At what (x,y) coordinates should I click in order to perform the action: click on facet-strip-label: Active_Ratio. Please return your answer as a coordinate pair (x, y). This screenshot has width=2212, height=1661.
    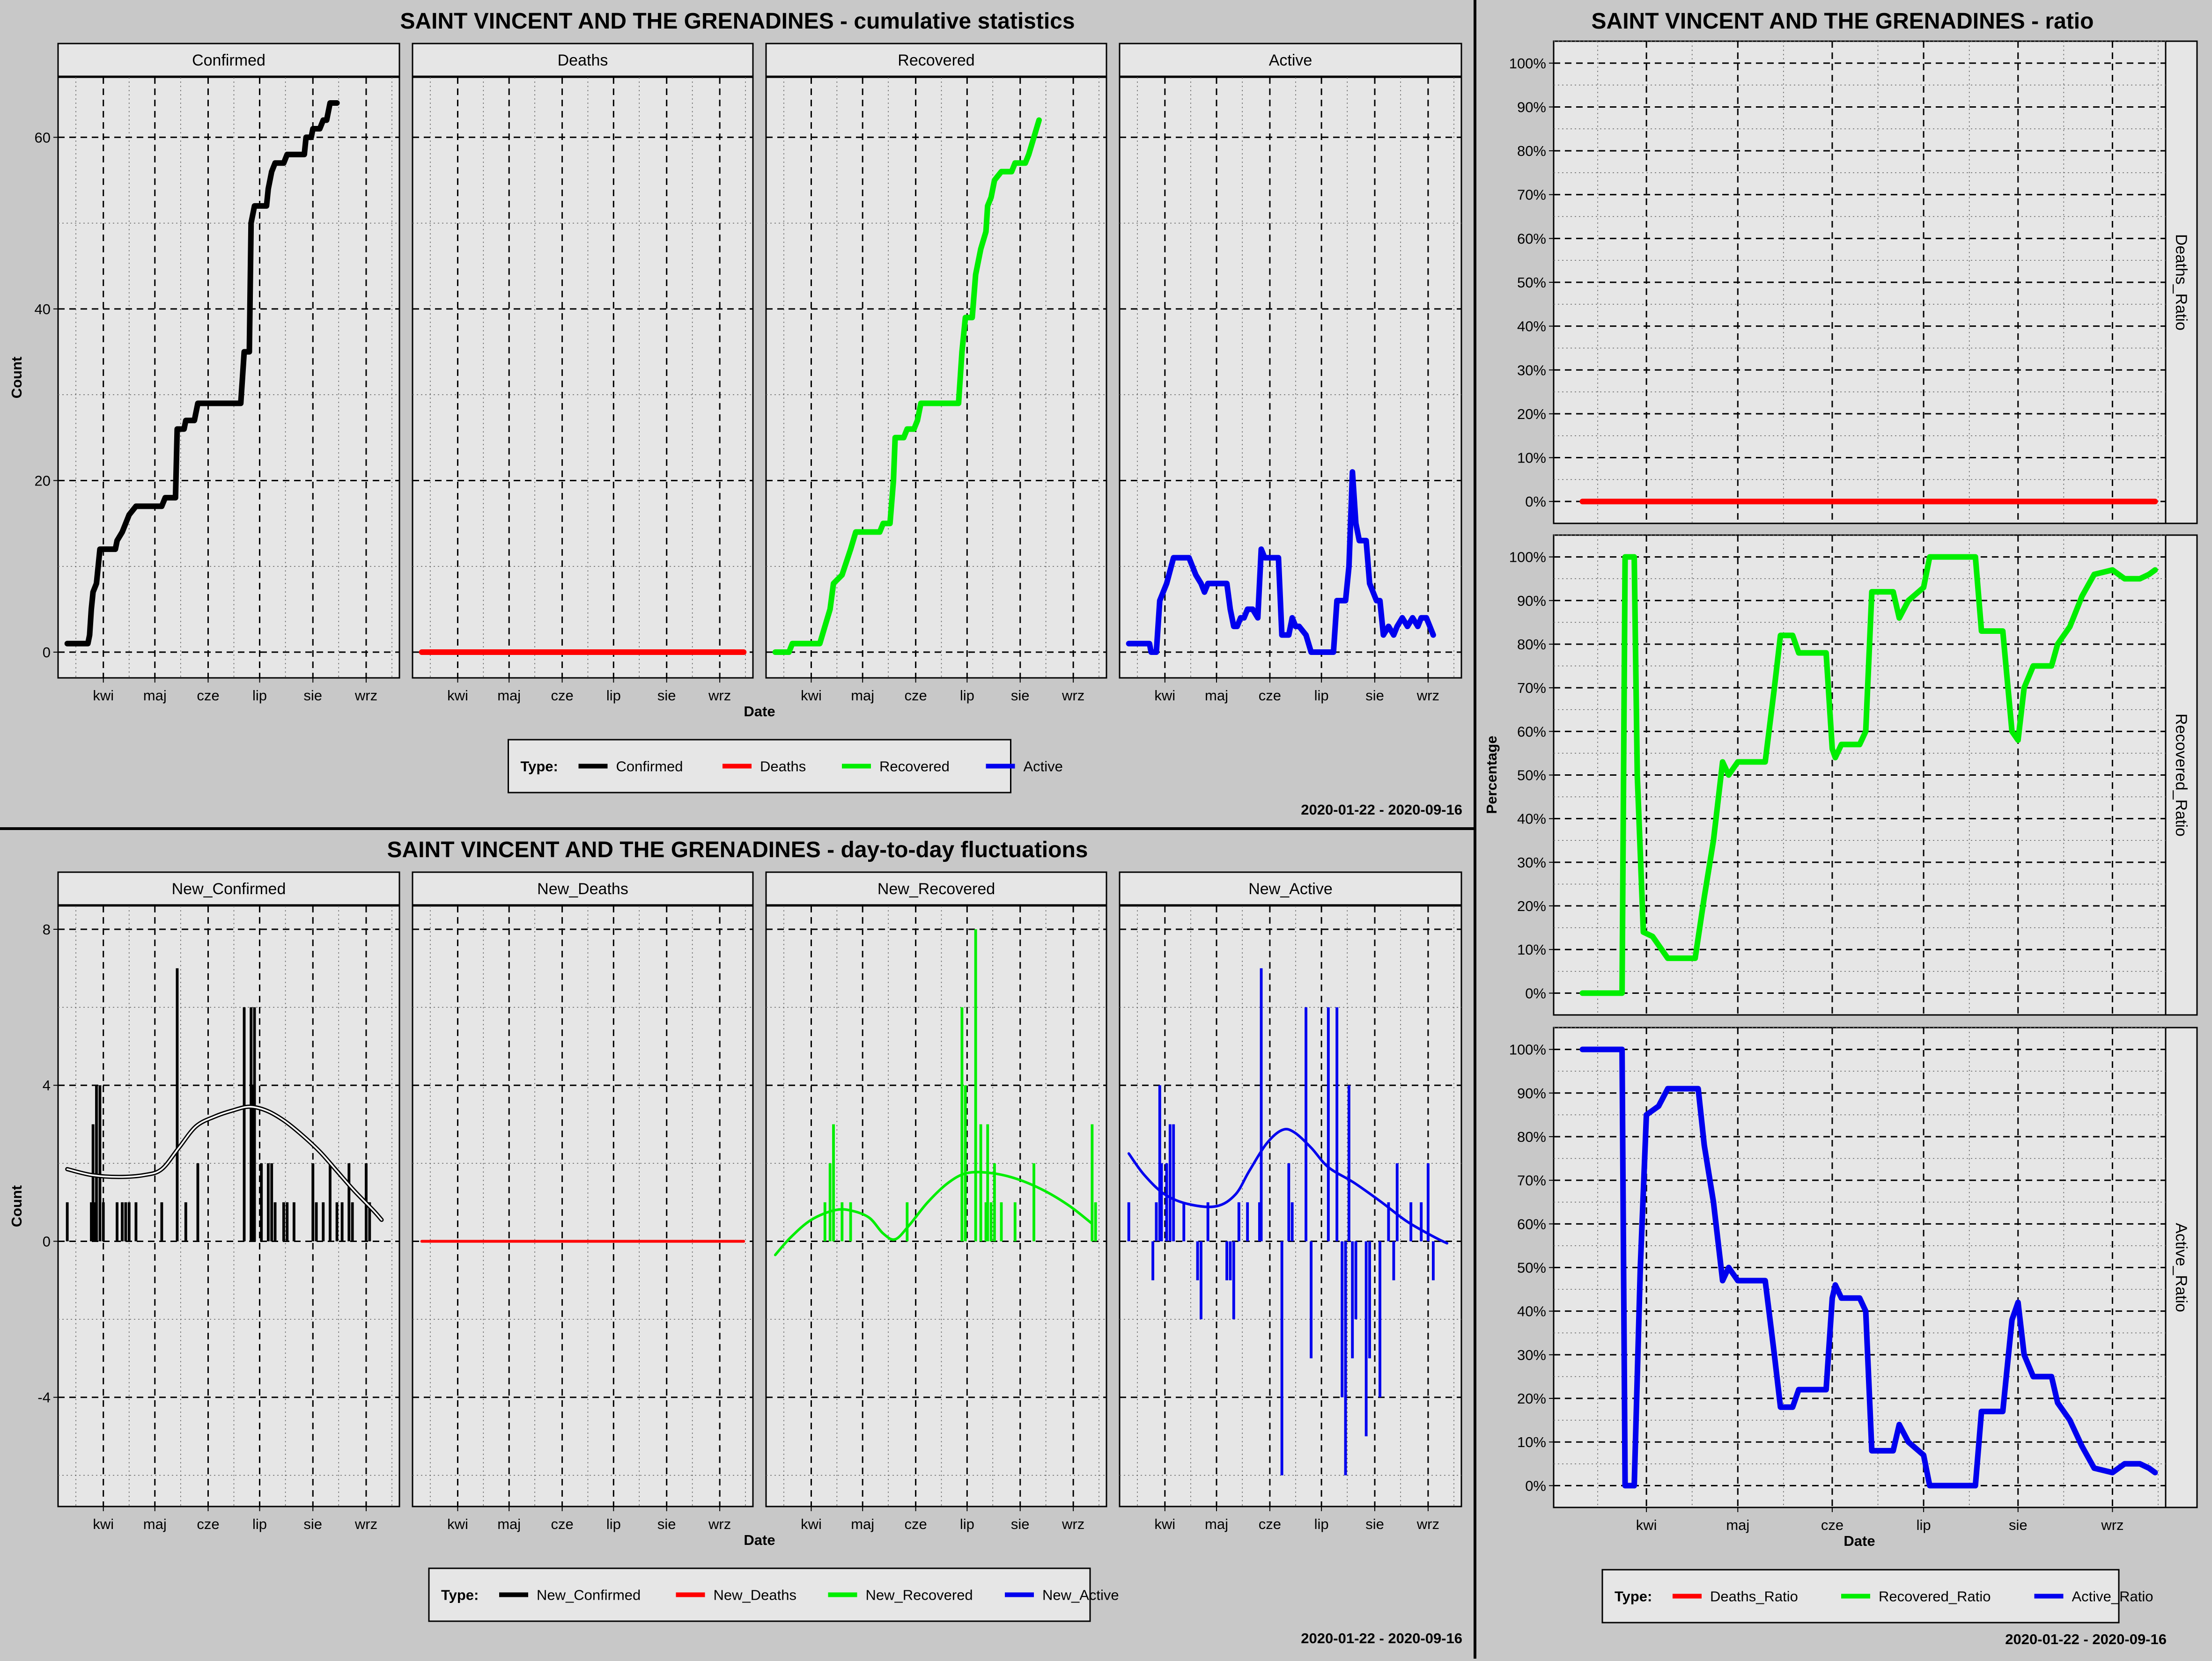
    Looking at the image, I should click on (2181, 1267).